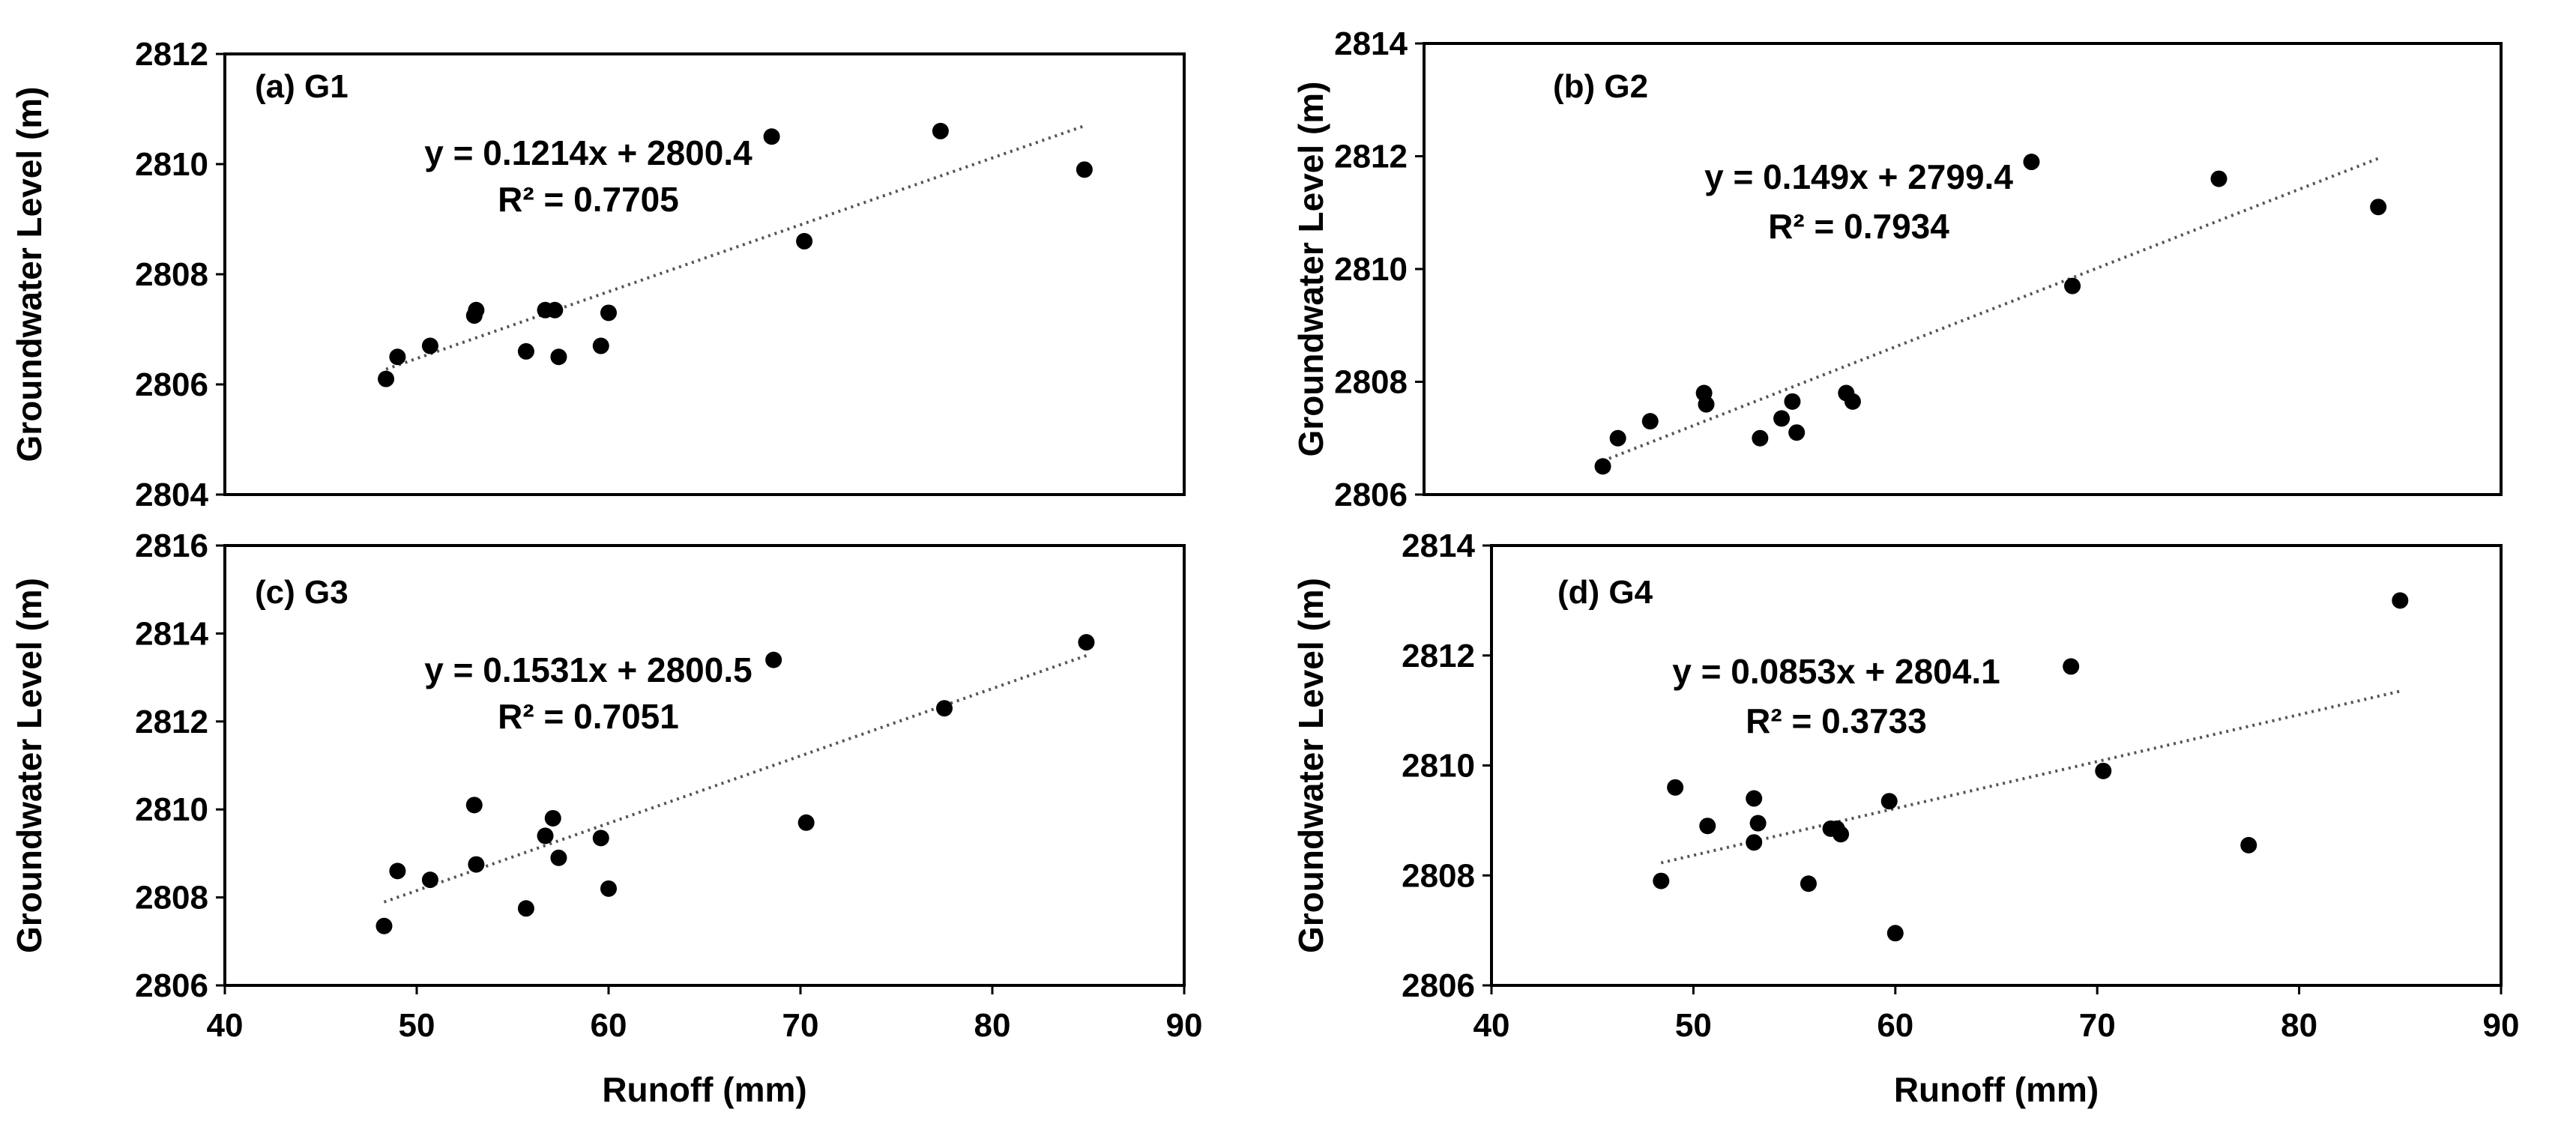  I want to click on r-squared-label: R² = 0.7934, so click(1858, 226).